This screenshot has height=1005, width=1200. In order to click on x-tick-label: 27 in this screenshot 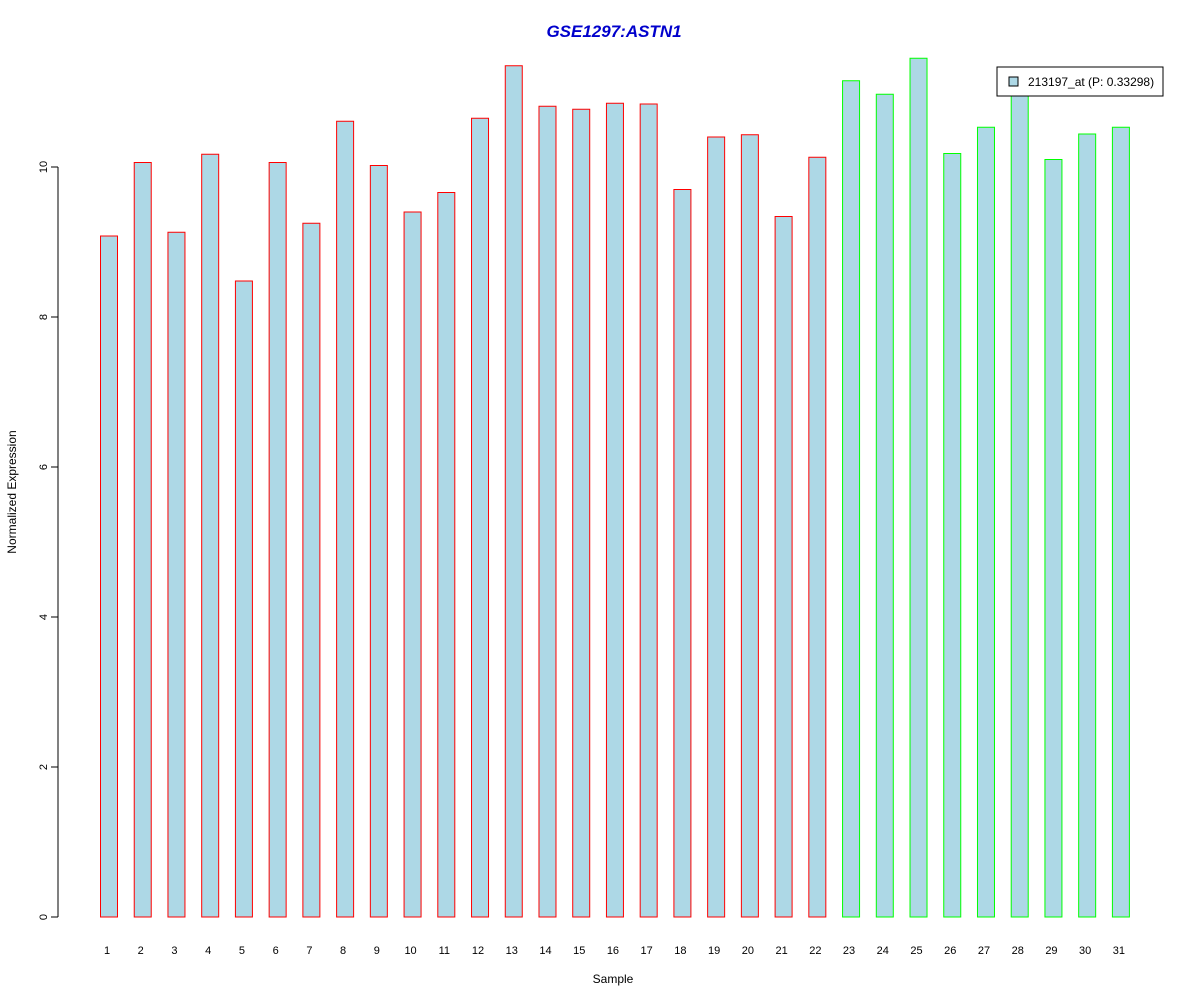, I will do `click(984, 951)`.